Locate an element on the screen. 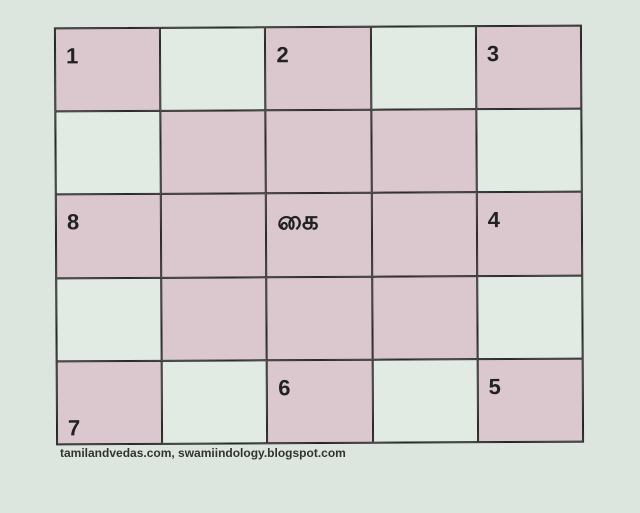  clue-number: 1 is located at coordinates (72, 56).